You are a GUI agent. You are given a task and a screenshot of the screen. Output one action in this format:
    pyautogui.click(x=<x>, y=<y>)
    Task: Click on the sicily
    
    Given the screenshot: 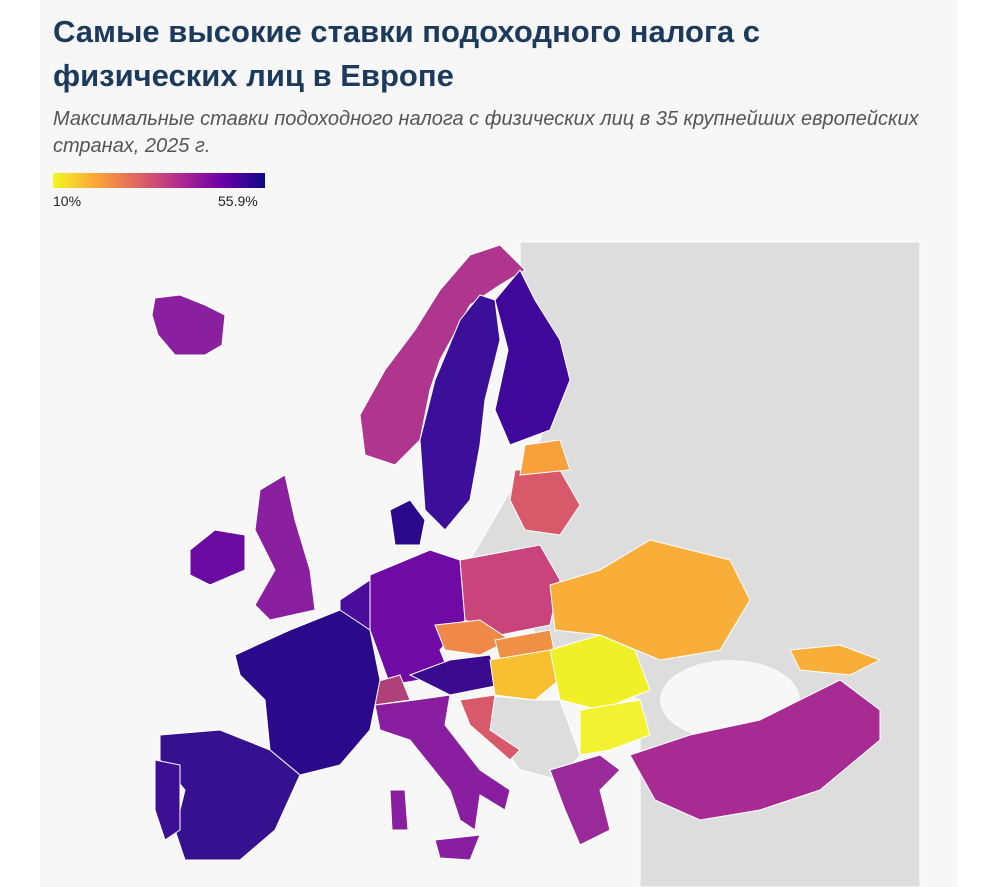 What is the action you would take?
    pyautogui.click(x=457, y=847)
    